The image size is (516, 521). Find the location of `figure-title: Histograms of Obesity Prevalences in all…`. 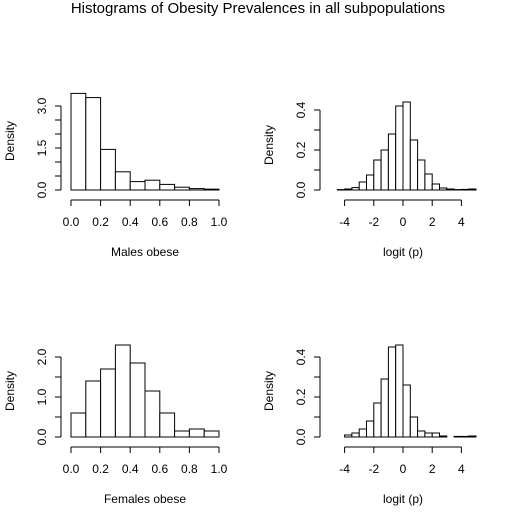

figure-title: Histograms of Obesity Prevalences in all… is located at coordinates (258, 8).